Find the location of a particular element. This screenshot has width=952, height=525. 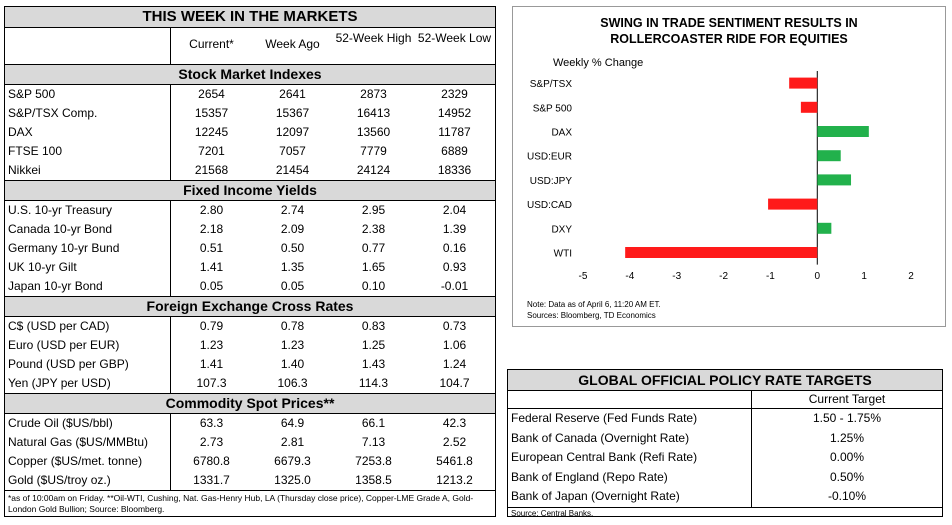

policy-bank: Bank of Canada (Overnight Rate) is located at coordinates (630, 438).